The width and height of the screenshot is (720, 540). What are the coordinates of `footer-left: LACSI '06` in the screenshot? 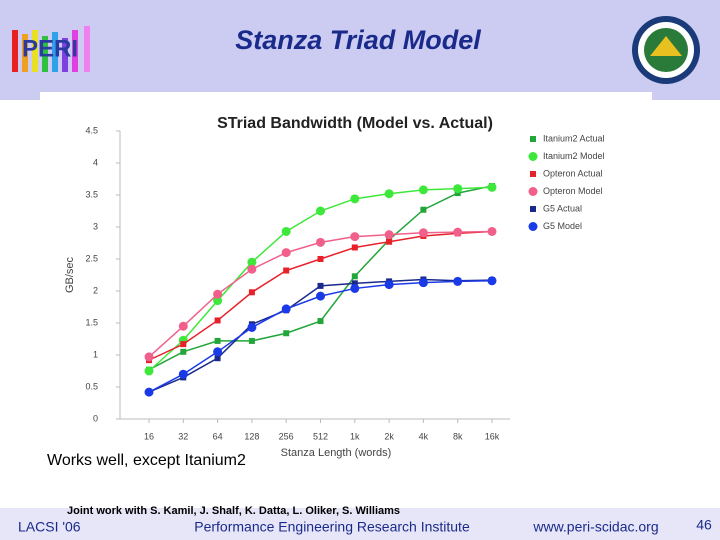 It's located at (49, 527).